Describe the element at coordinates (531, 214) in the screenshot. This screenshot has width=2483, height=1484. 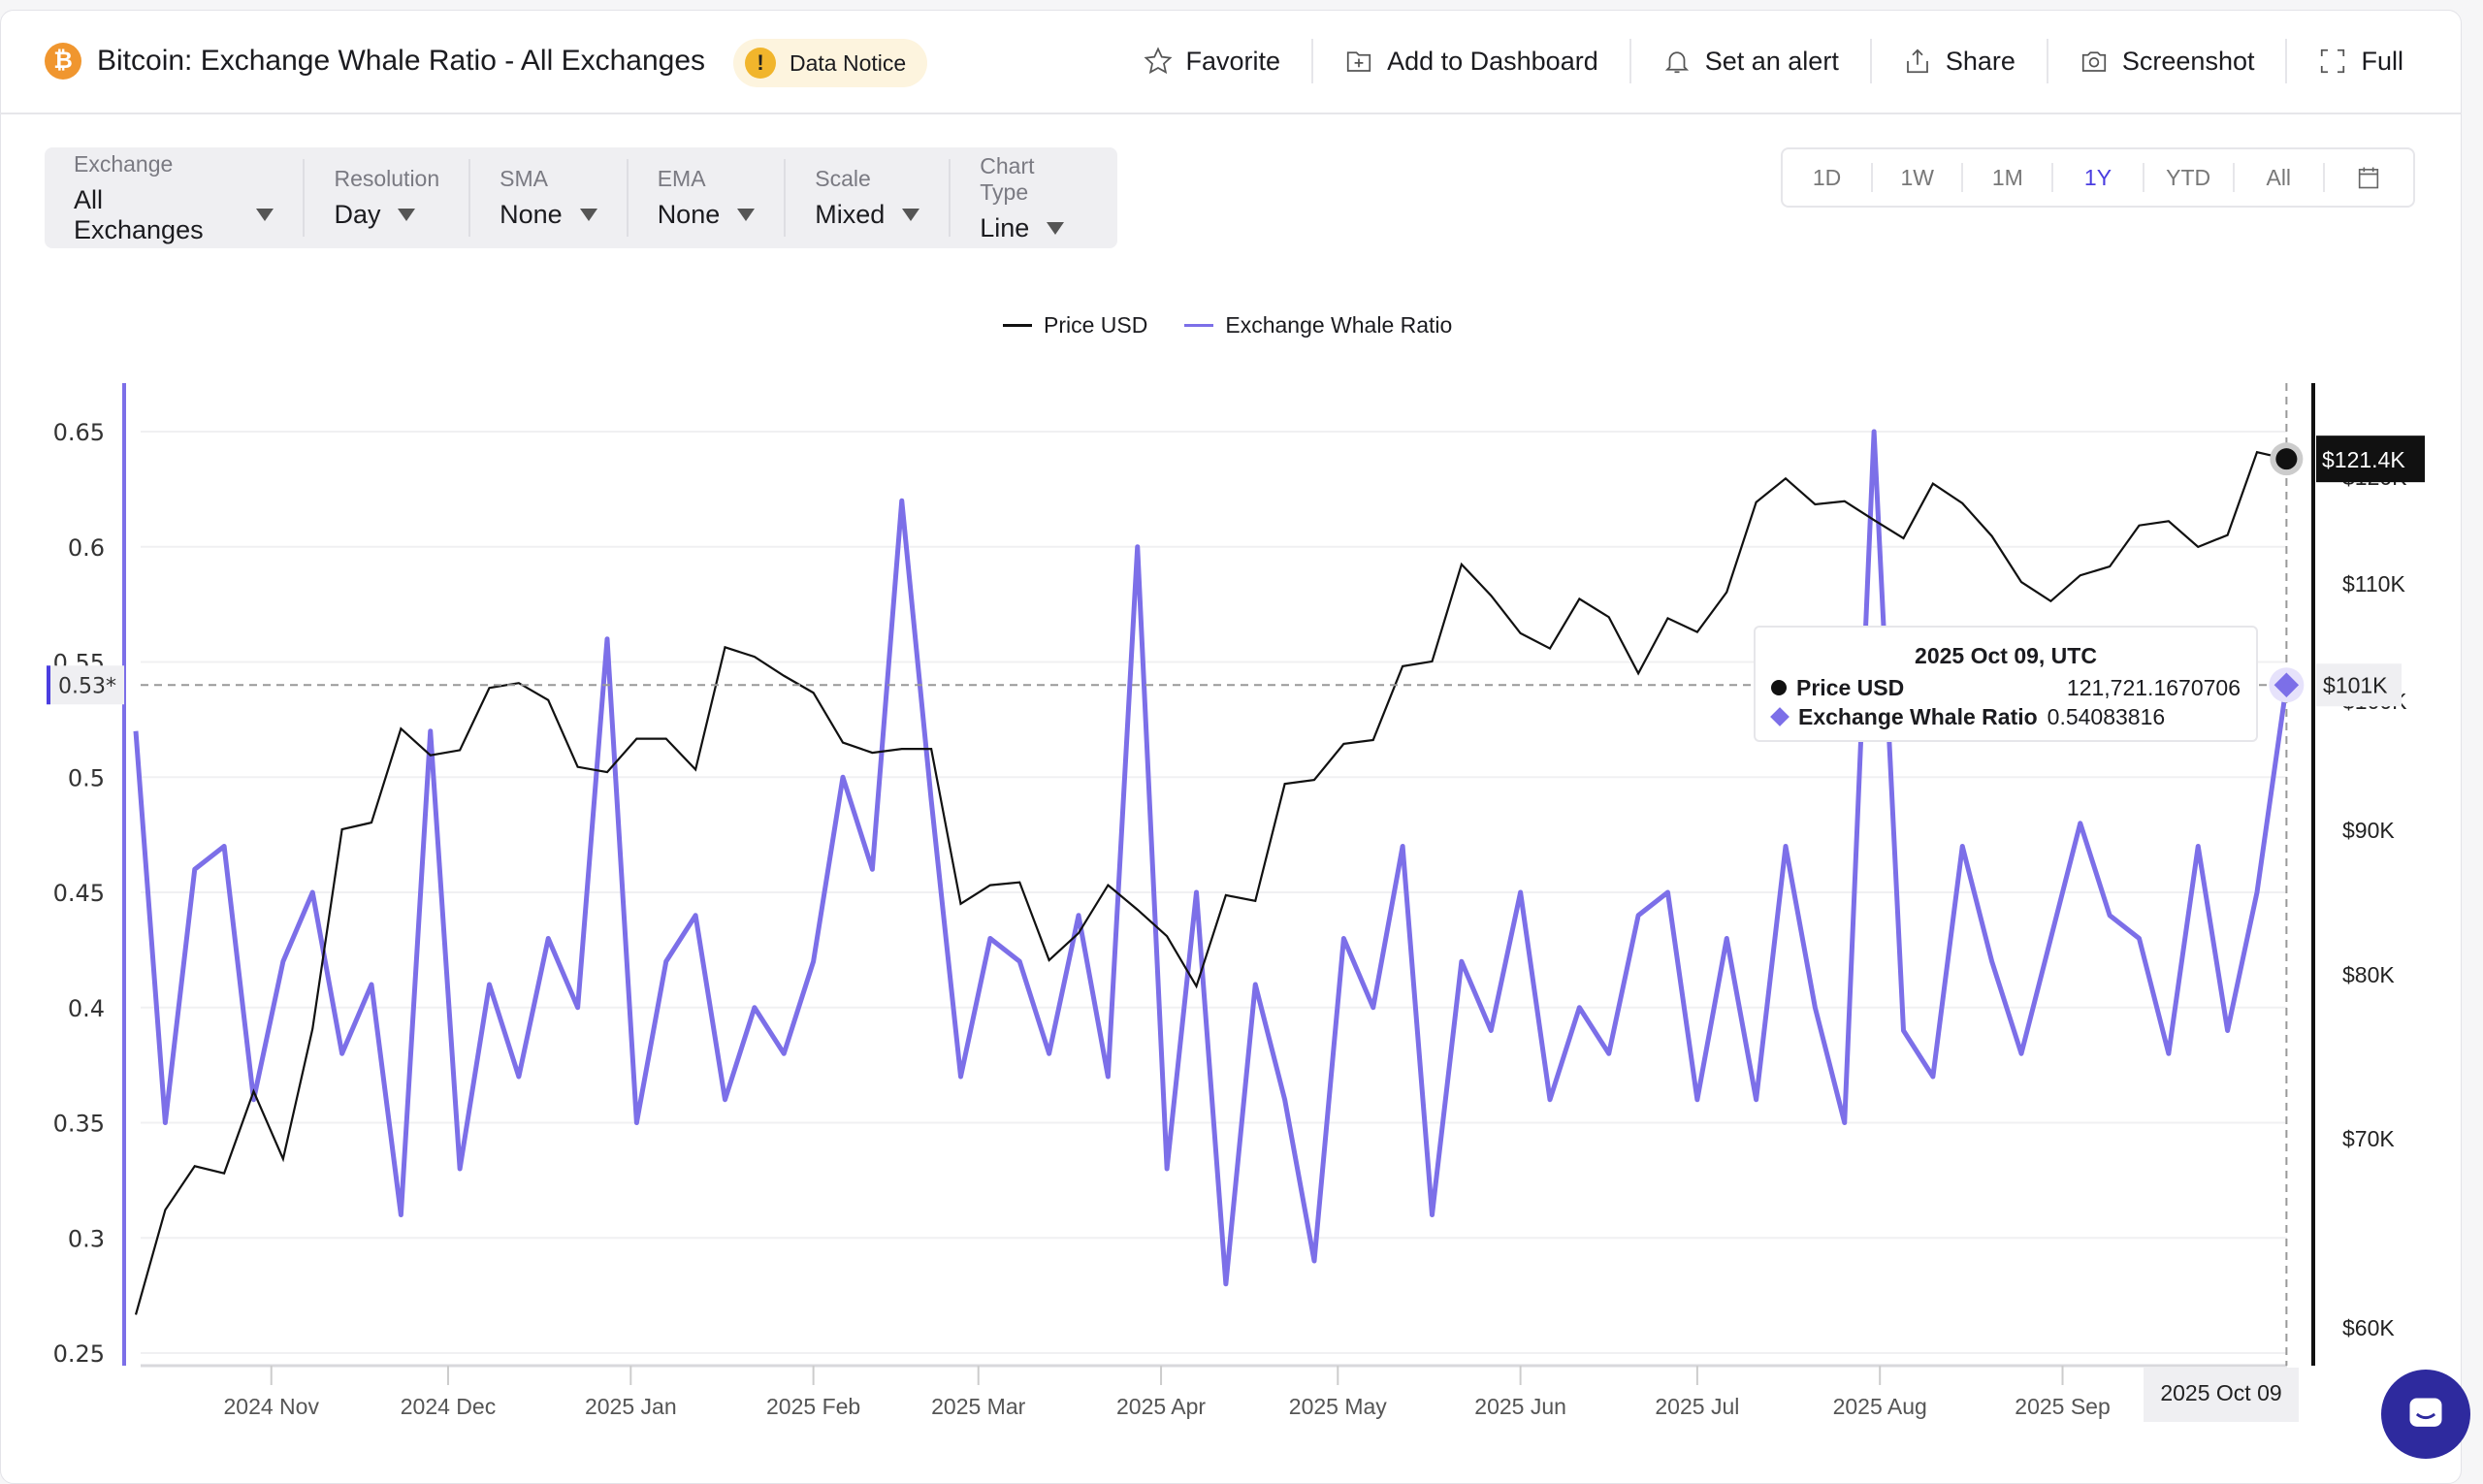
I see `control-value: None` at that location.